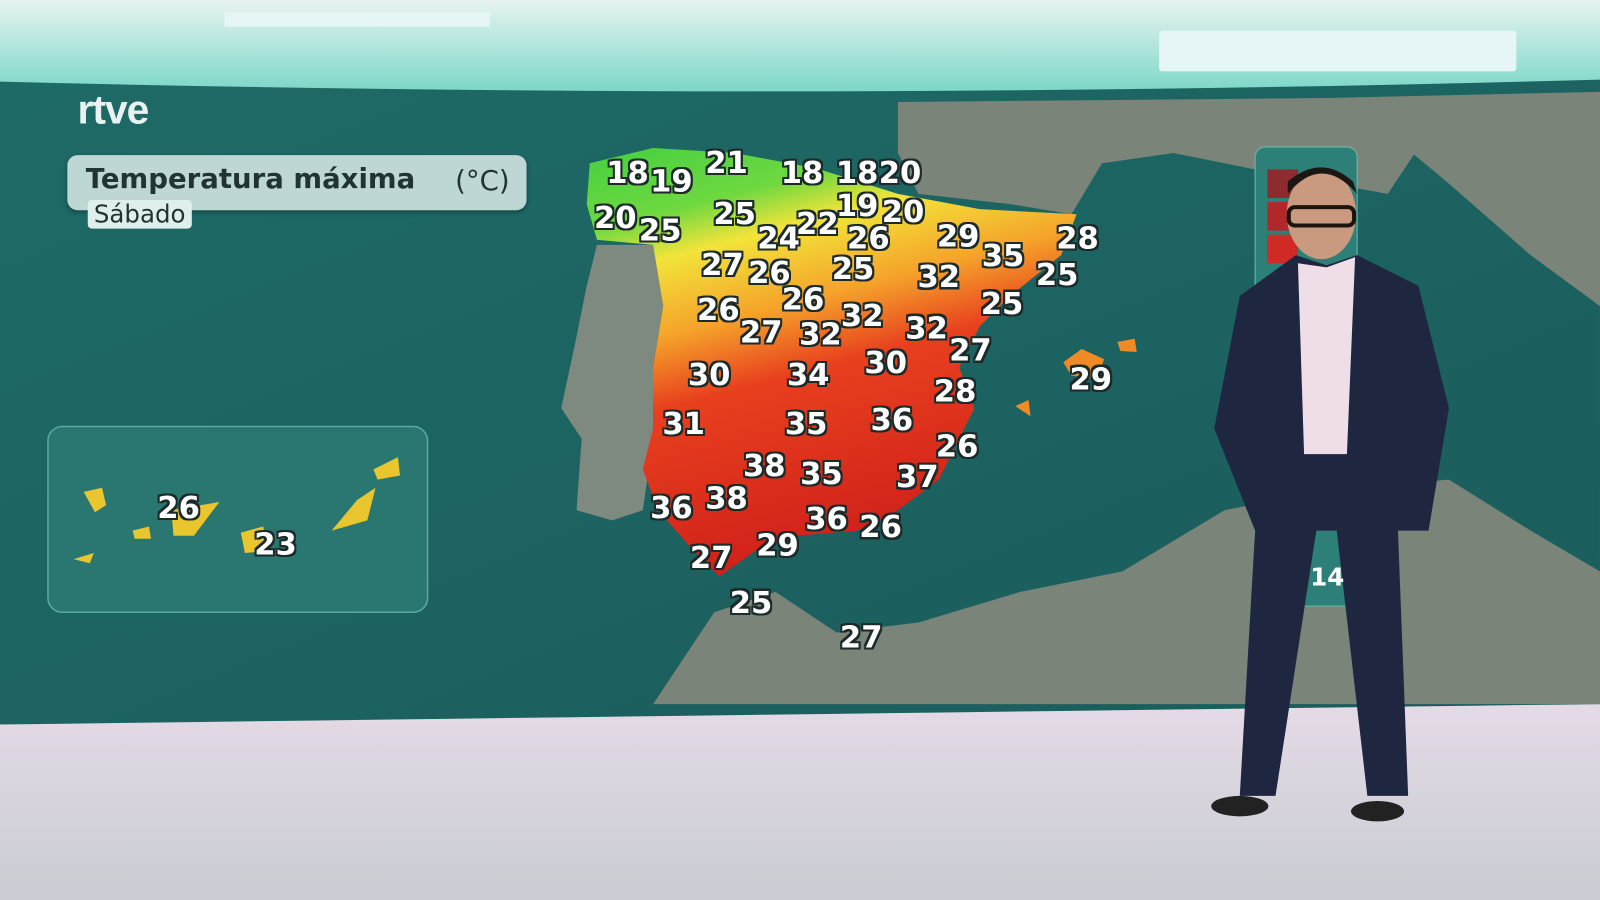 The image size is (1600, 900). What do you see at coordinates (917, 477) in the screenshot?
I see `temperature-label-peninsula: 37` at bounding box center [917, 477].